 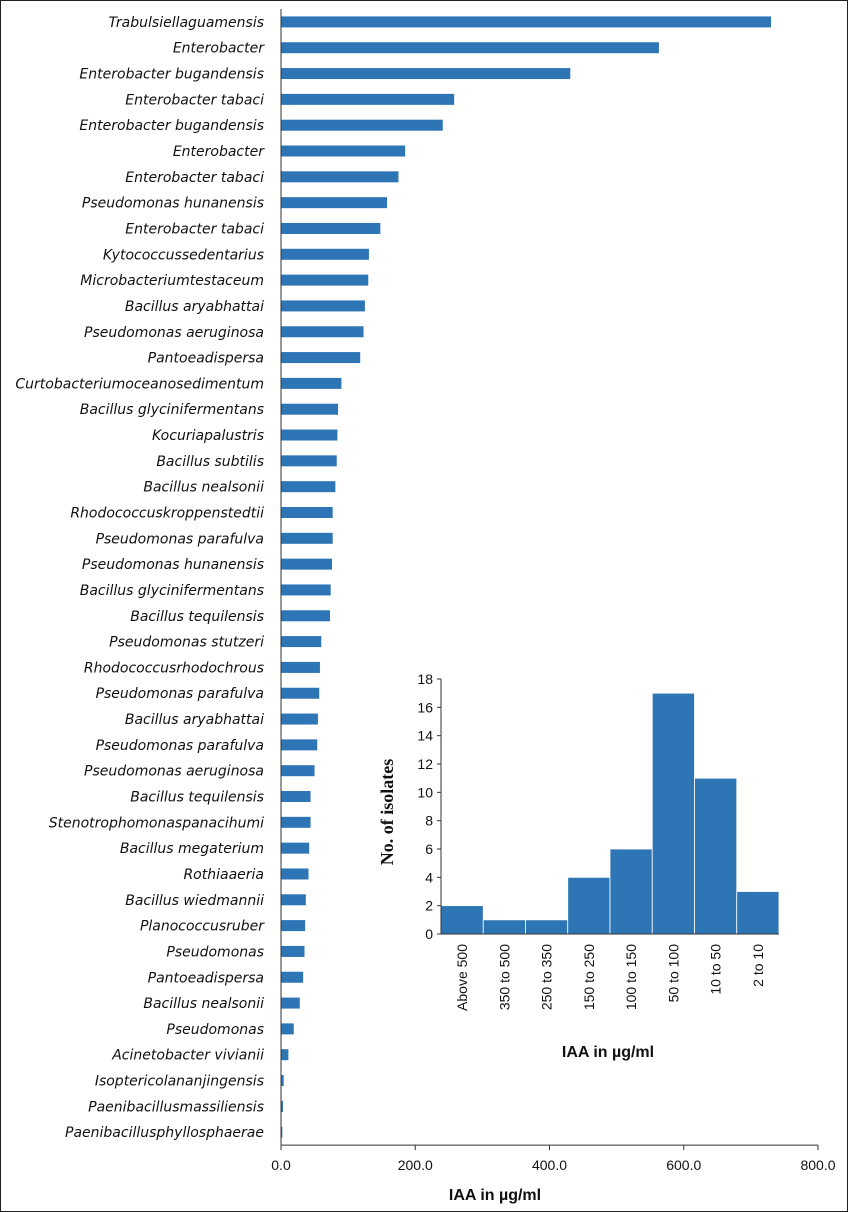 I want to click on category-label-44: Paenibacillusphyllosphaerae, so click(x=164, y=1133).